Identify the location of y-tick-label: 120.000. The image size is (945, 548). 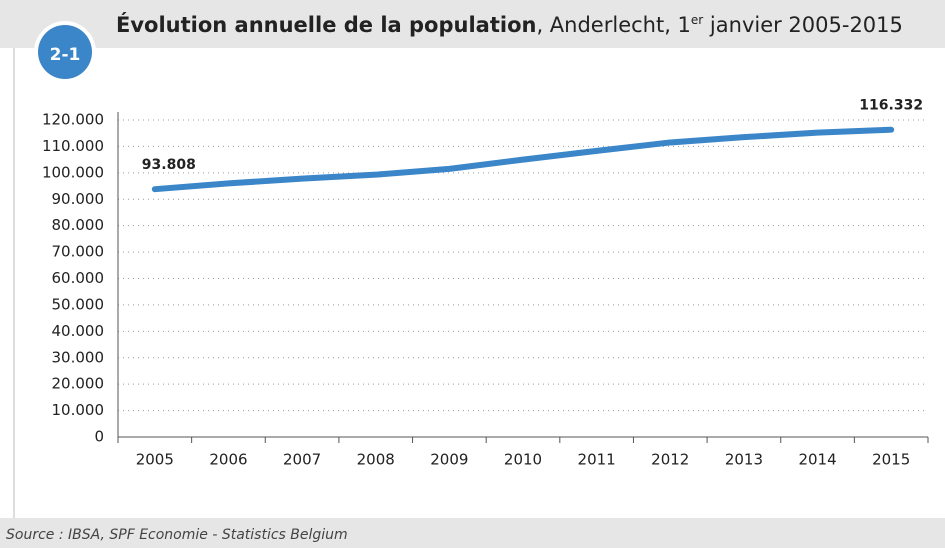
(73, 120).